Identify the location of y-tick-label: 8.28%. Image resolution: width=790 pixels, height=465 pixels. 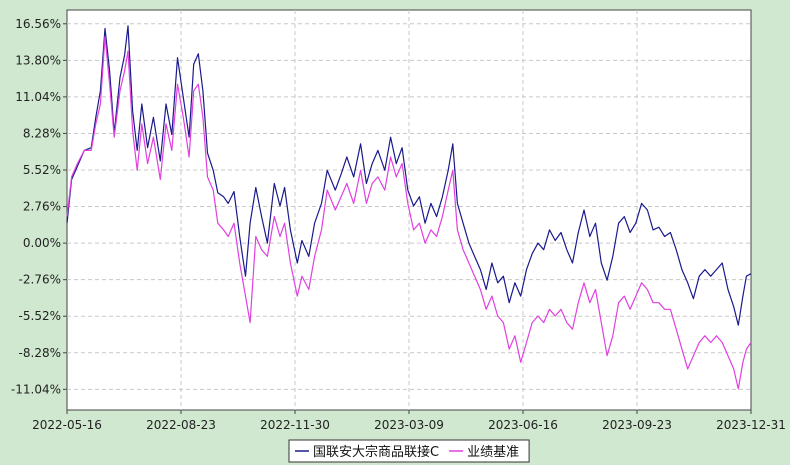
(42, 133).